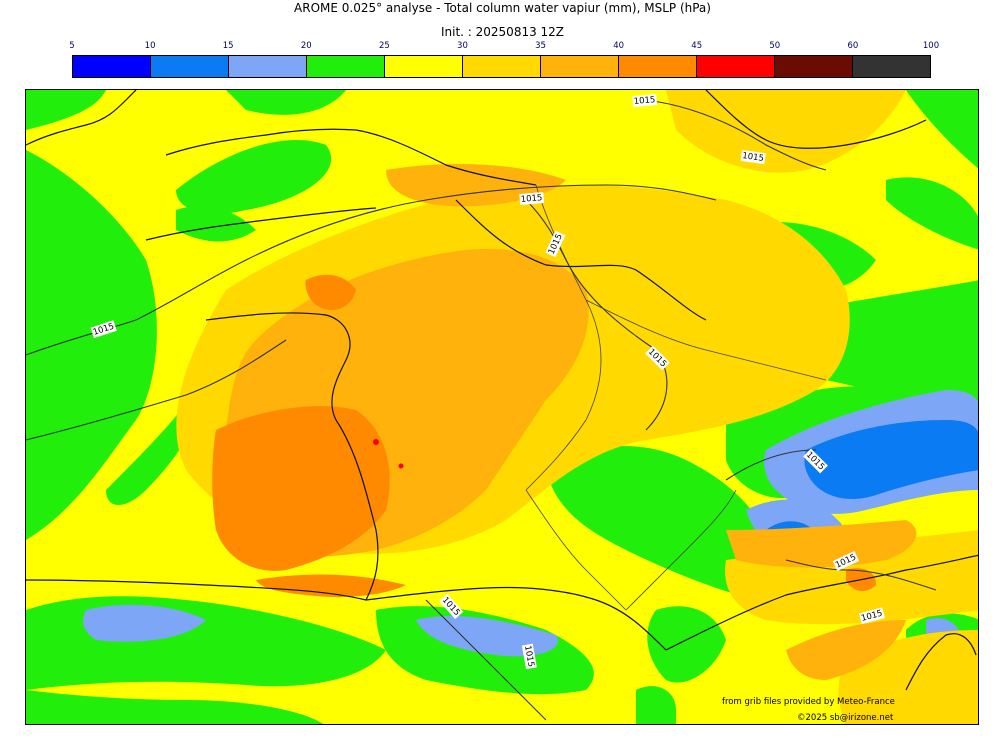 This screenshot has height=738, width=1005. Describe the element at coordinates (845, 718) in the screenshot. I see `copyright-credit: ©2025 sb@irizone.net` at that location.